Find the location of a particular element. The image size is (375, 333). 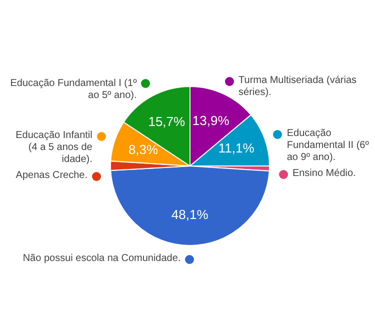

slice-label: Turma Multiseriada (várias séries). is located at coordinates (297, 87).